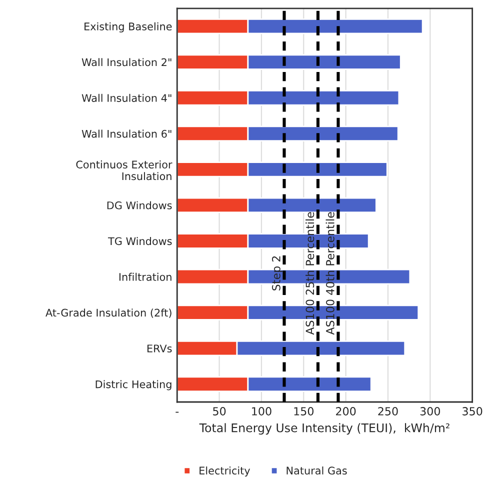 The height and width of the screenshot is (480, 492). I want to click on y-tick-label: DG Windows, so click(139, 205).